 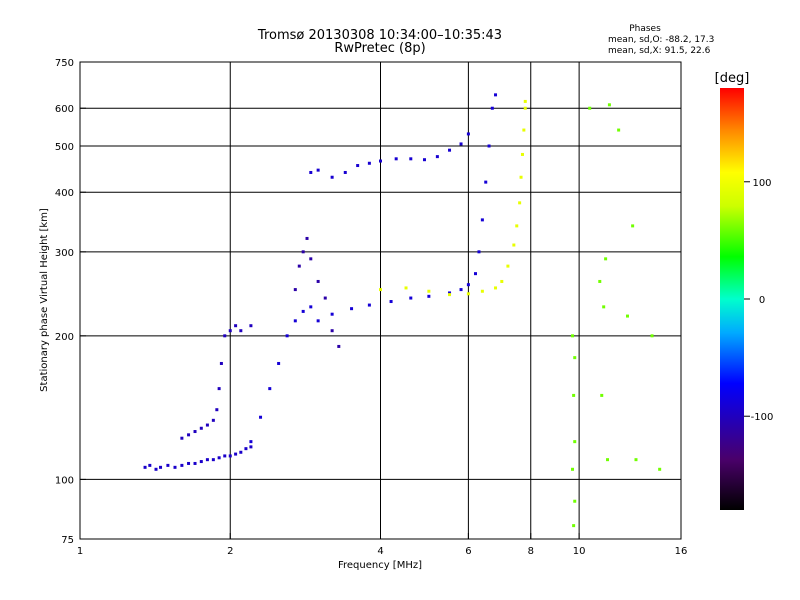 What do you see at coordinates (732, 299) in the screenshot?
I see `colorbar` at bounding box center [732, 299].